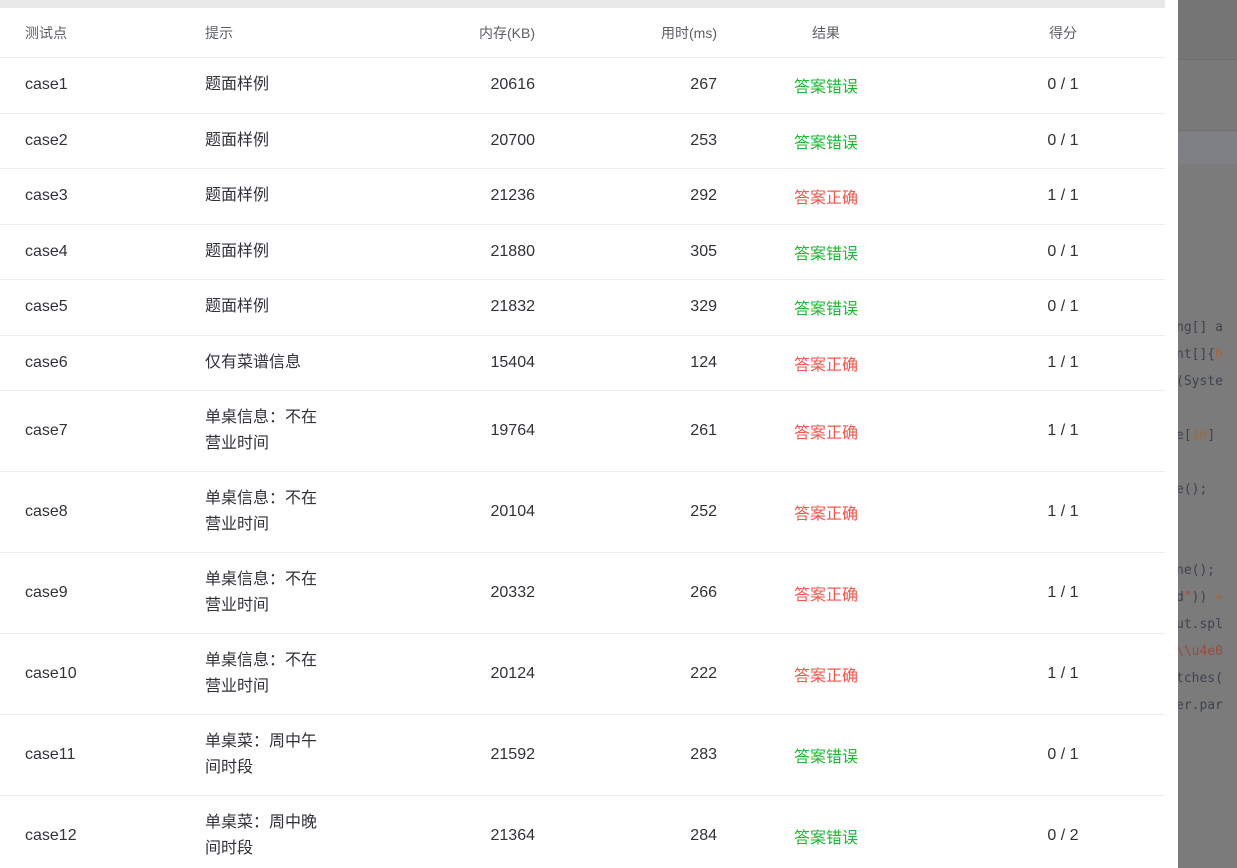 This screenshot has height=868, width=1237. I want to click on col-header-testpoint: 测试点, so click(46, 32).